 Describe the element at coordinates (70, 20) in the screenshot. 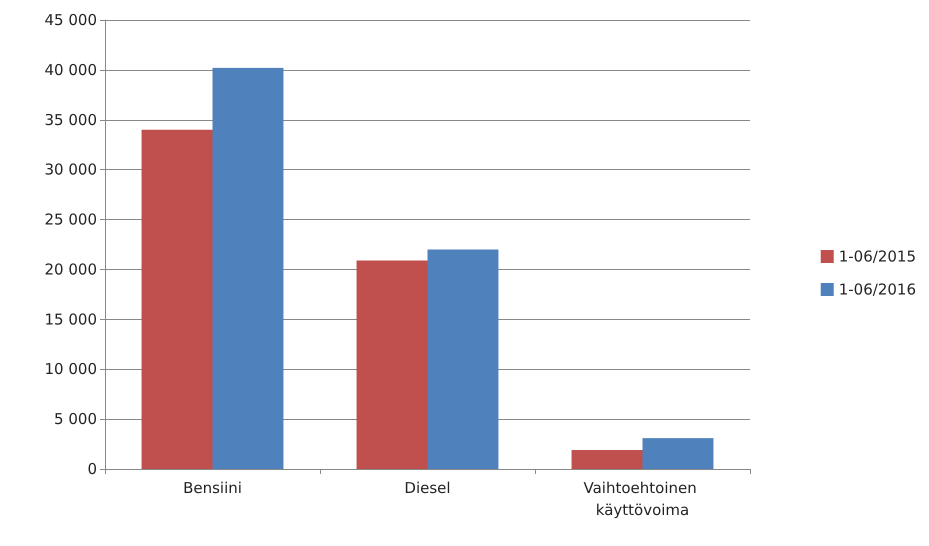

I see `y-tick-label: 45 000` at that location.